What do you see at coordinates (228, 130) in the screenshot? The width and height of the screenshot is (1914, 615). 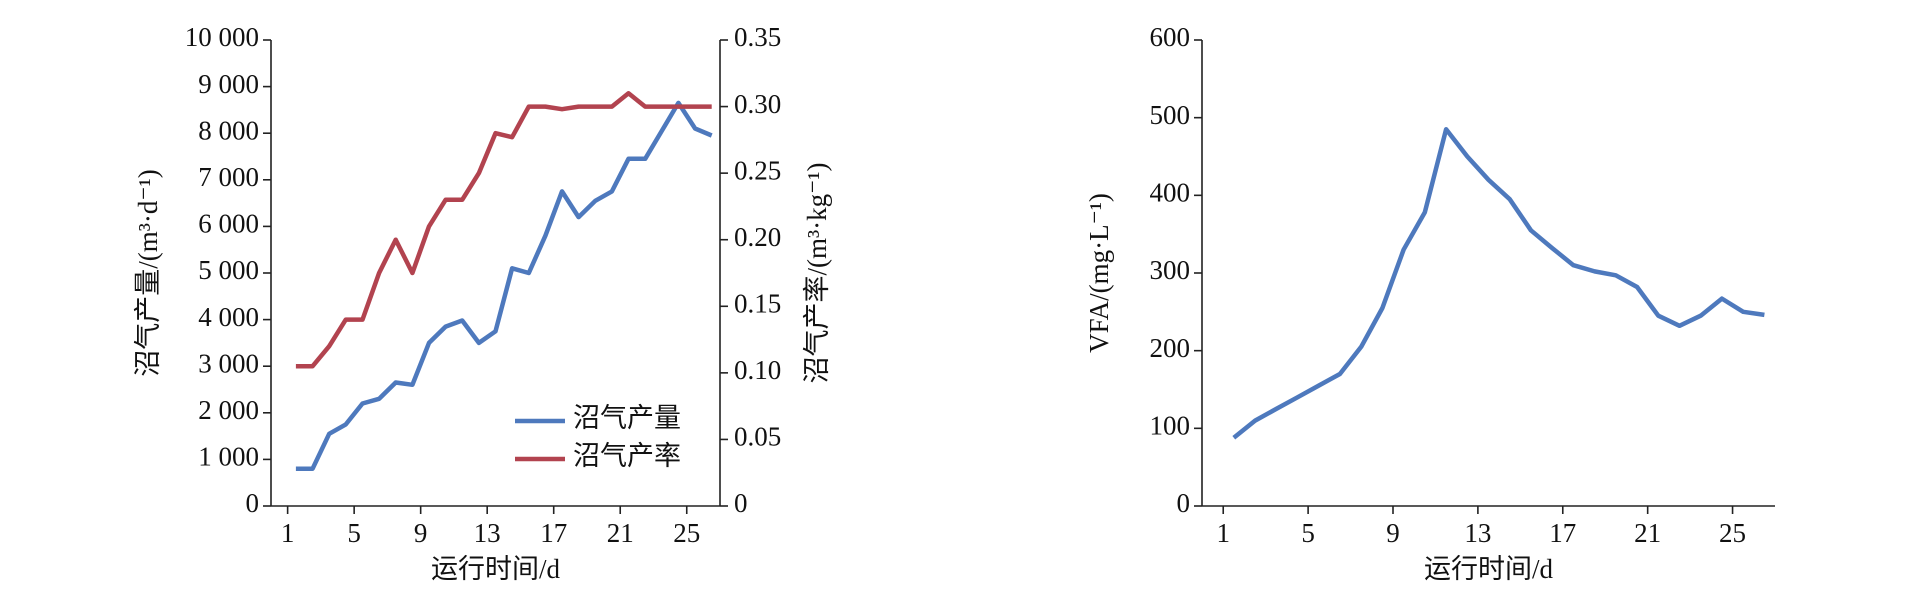 I see `y-tick-label: 8 000` at bounding box center [228, 130].